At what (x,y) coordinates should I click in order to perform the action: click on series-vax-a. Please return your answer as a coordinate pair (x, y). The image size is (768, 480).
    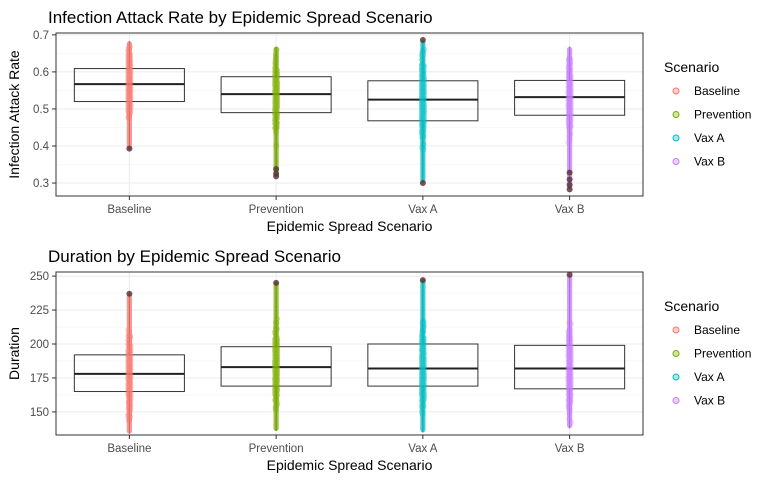
    Looking at the image, I should click on (423, 112).